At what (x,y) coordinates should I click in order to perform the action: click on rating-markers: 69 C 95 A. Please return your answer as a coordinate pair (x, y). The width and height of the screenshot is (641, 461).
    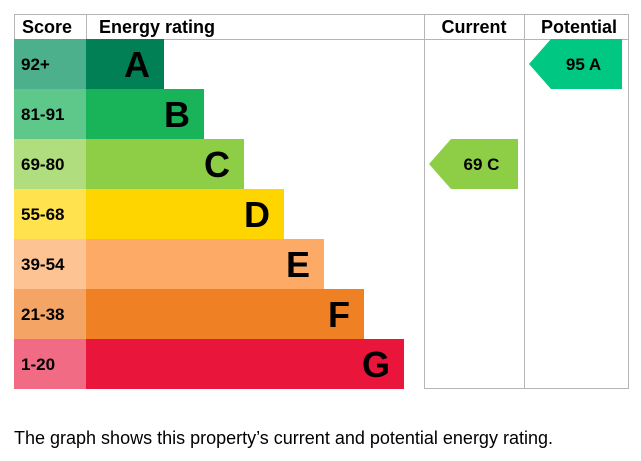
    Looking at the image, I should click on (525, 114).